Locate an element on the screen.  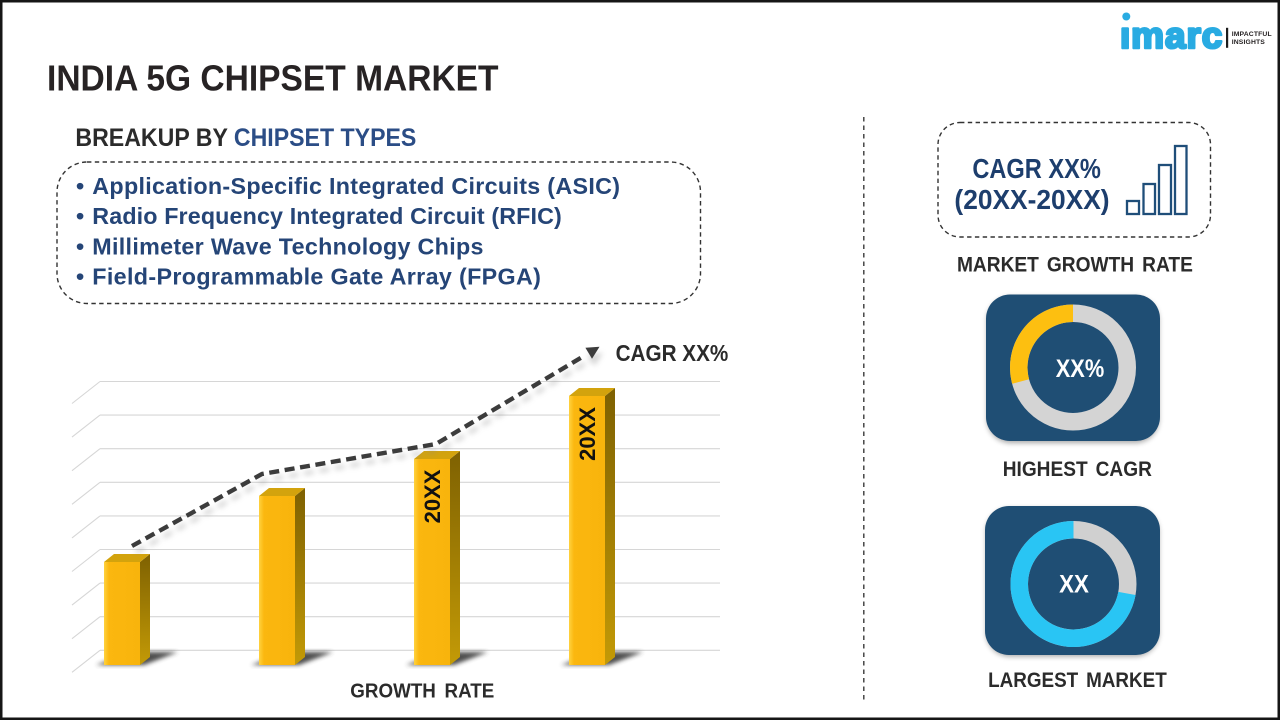
svg-text: IMPACTFUL is located at coordinates (1252, 34).